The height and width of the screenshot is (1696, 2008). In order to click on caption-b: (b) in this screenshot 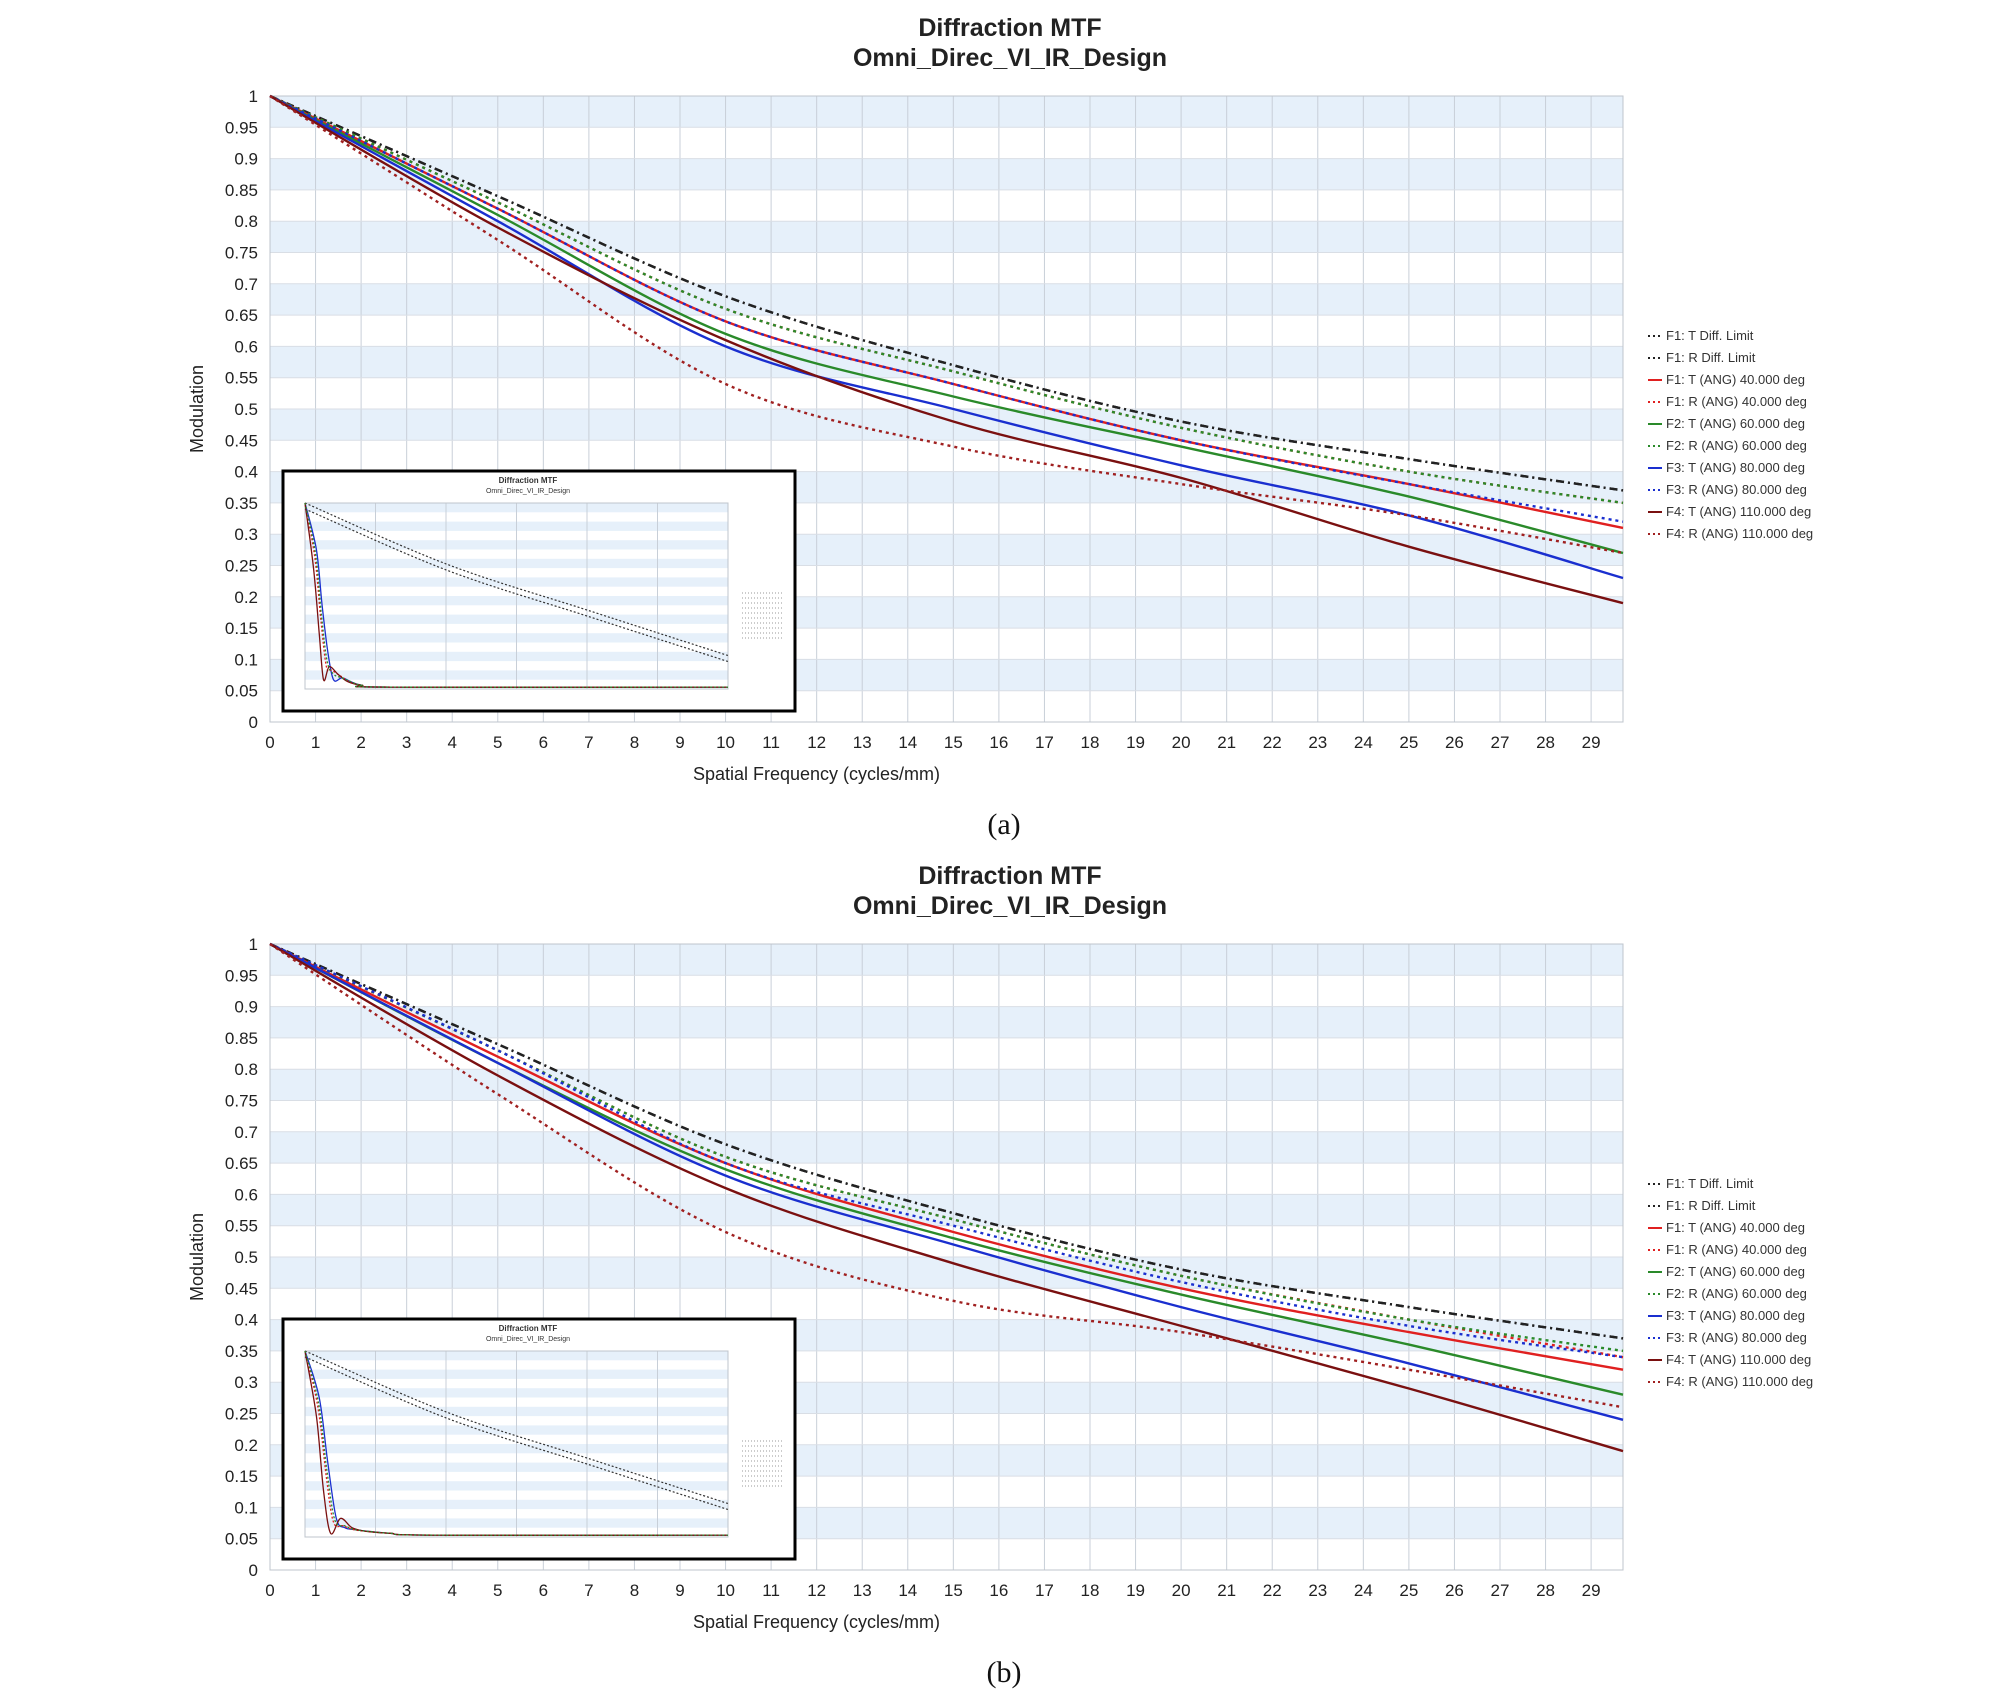, I will do `click(1004, 1672)`.